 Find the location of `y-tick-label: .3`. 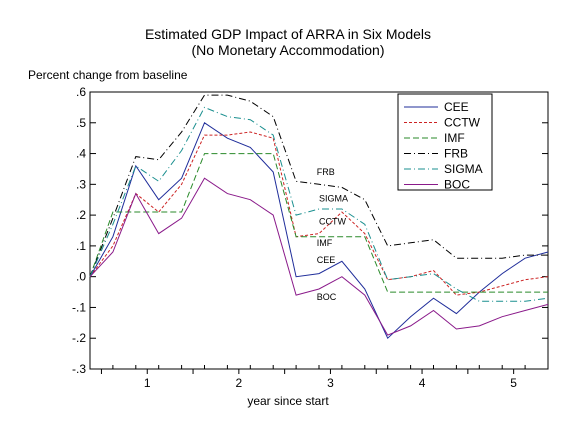

y-tick-label: .3 is located at coordinates (81, 184).